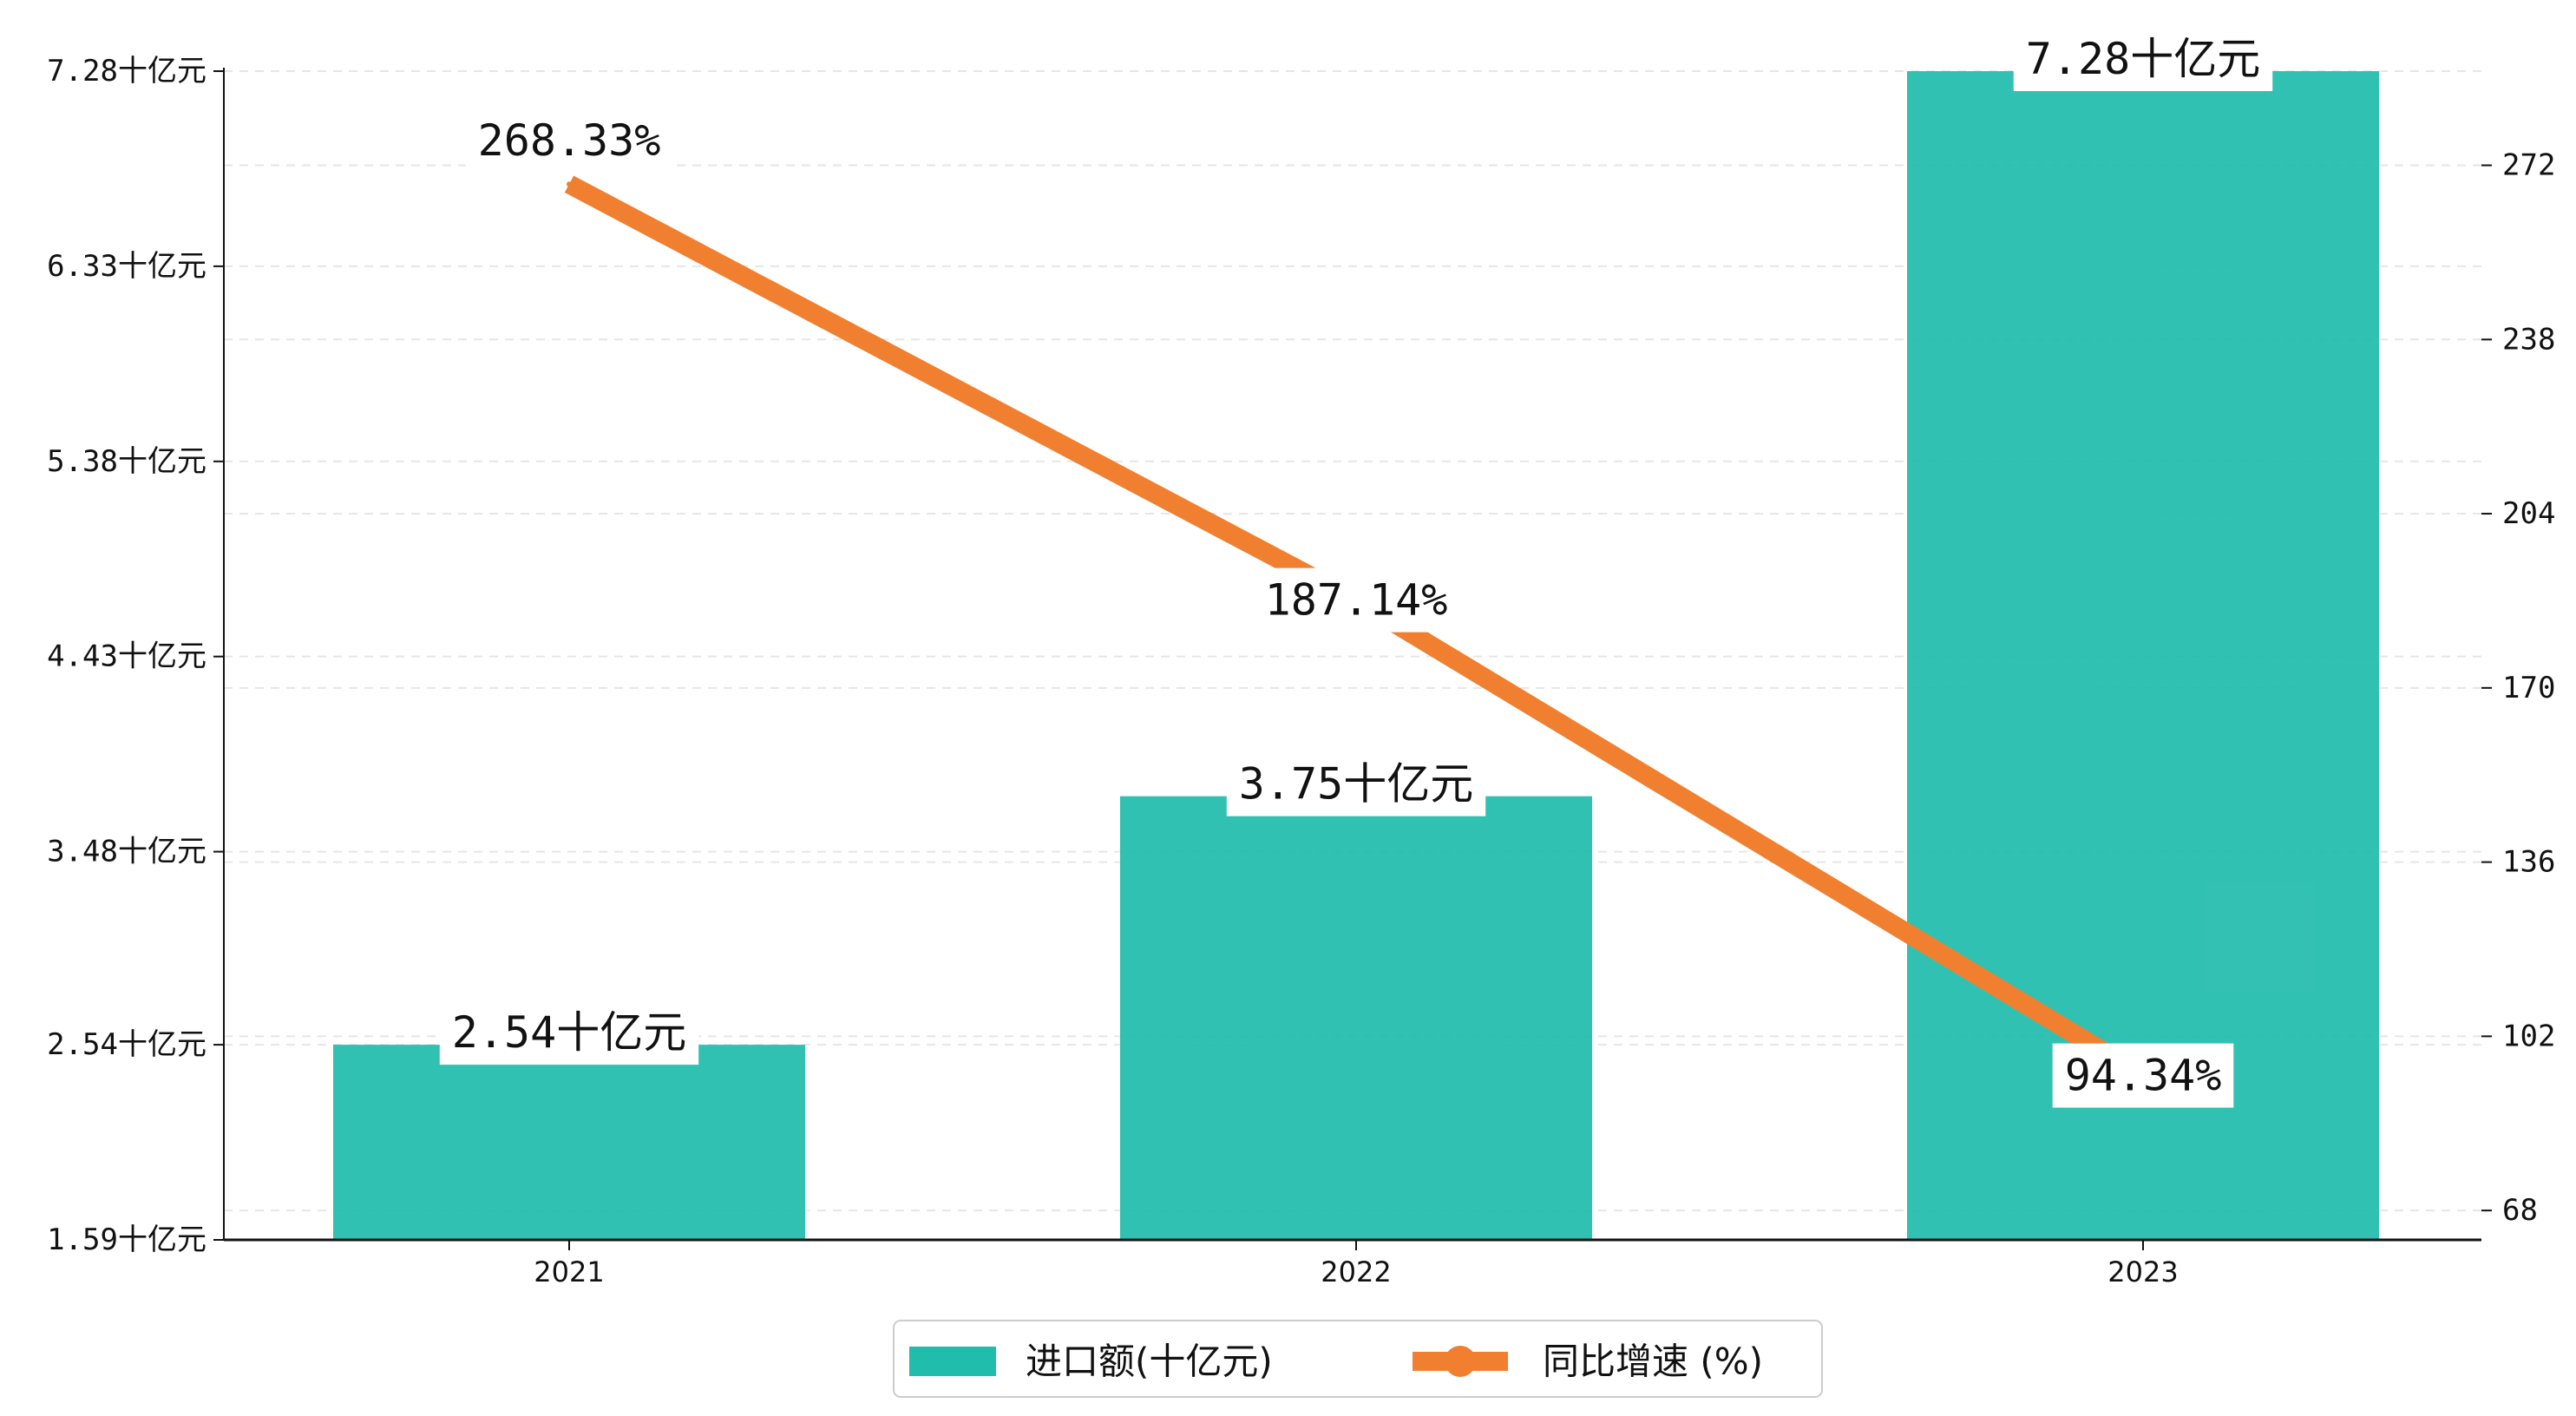 The image size is (2576, 1416). Describe the element at coordinates (1149, 1362) in the screenshot. I see `legend-label-bar: 进口额(十亿元)` at that location.